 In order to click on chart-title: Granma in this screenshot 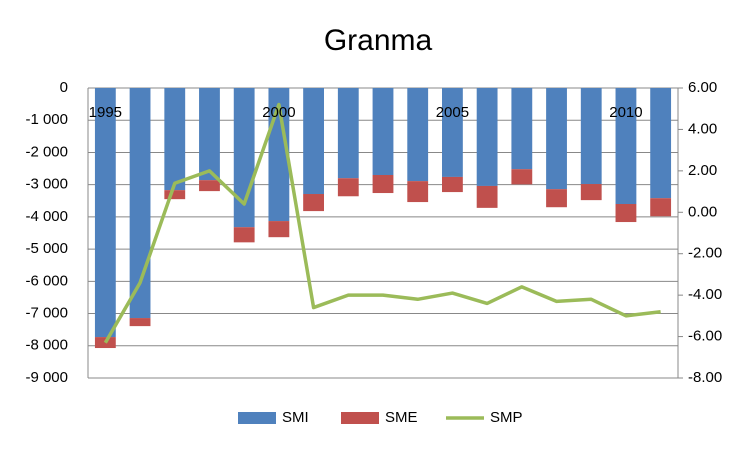, I will do `click(378, 40)`.